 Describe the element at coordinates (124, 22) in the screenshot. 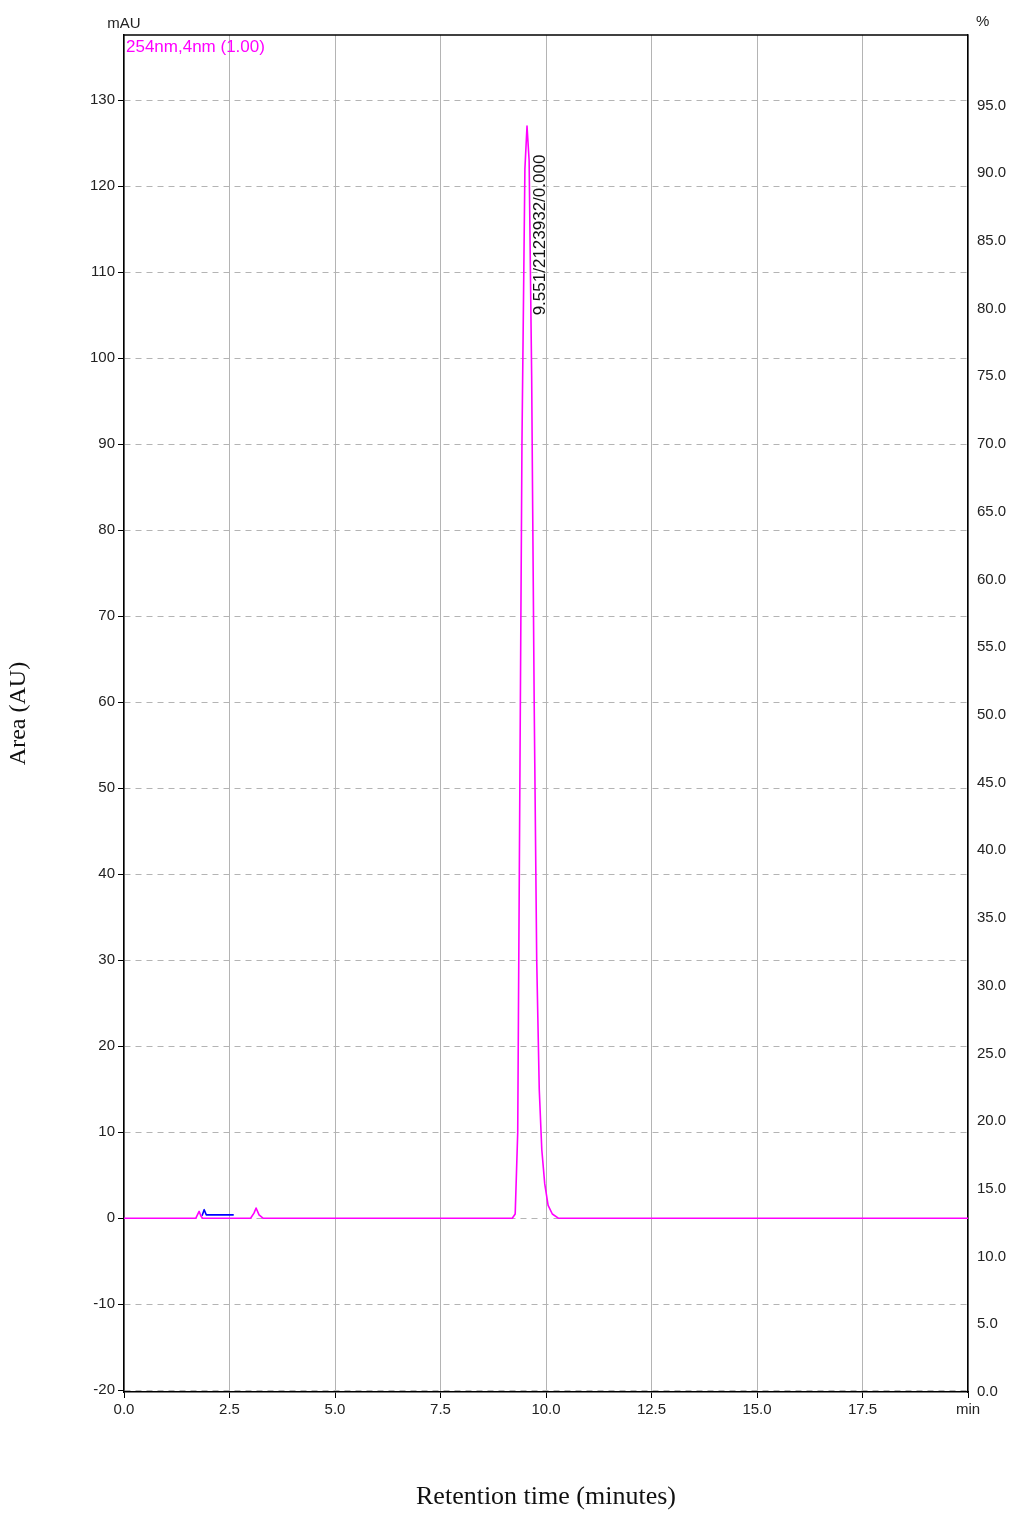

I see `text: mAU` at that location.